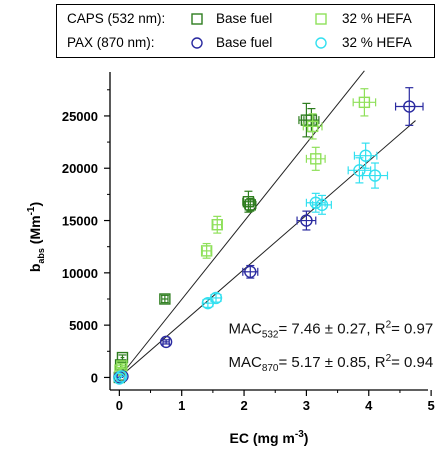 The width and height of the screenshot is (443, 456). Describe the element at coordinates (330, 363) in the screenshot. I see `fit-annotation-1: MAC870= 5.17 ± 0.85, R2= 0.94` at that location.